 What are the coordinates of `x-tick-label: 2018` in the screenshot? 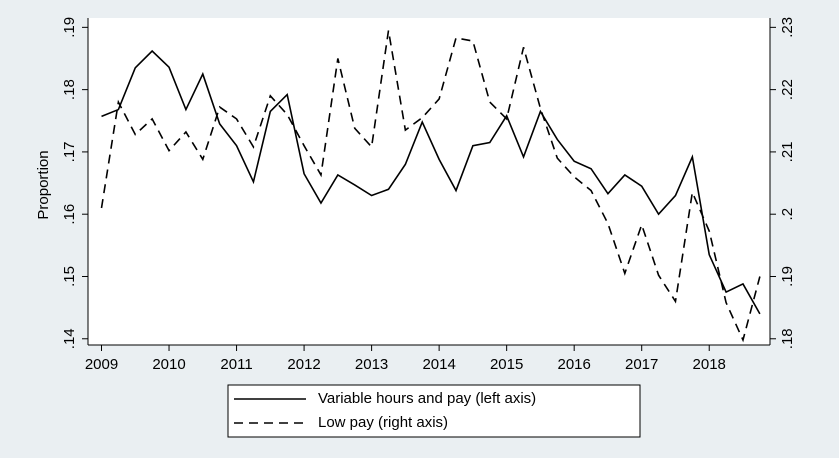 It's located at (709, 364).